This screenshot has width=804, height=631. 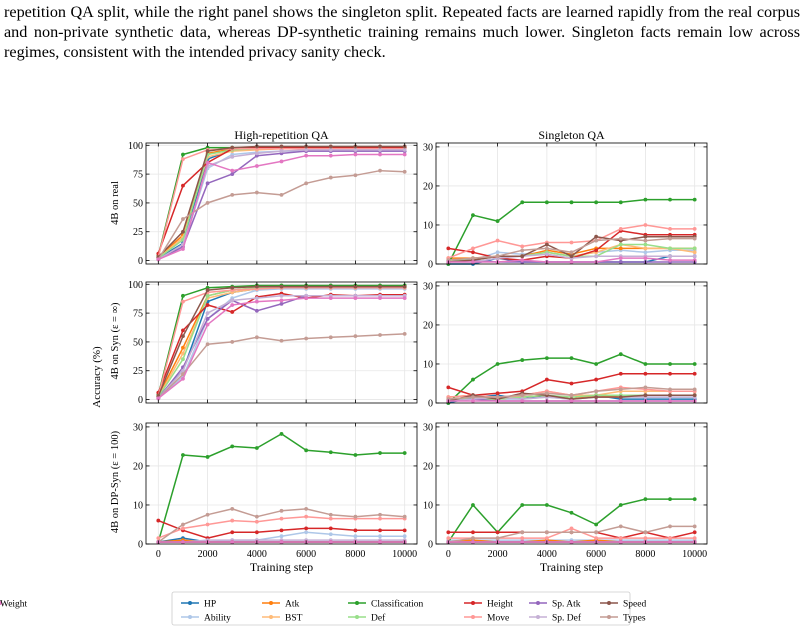 What do you see at coordinates (140, 545) in the screenshot?
I see `y-tick-label: 0` at bounding box center [140, 545].